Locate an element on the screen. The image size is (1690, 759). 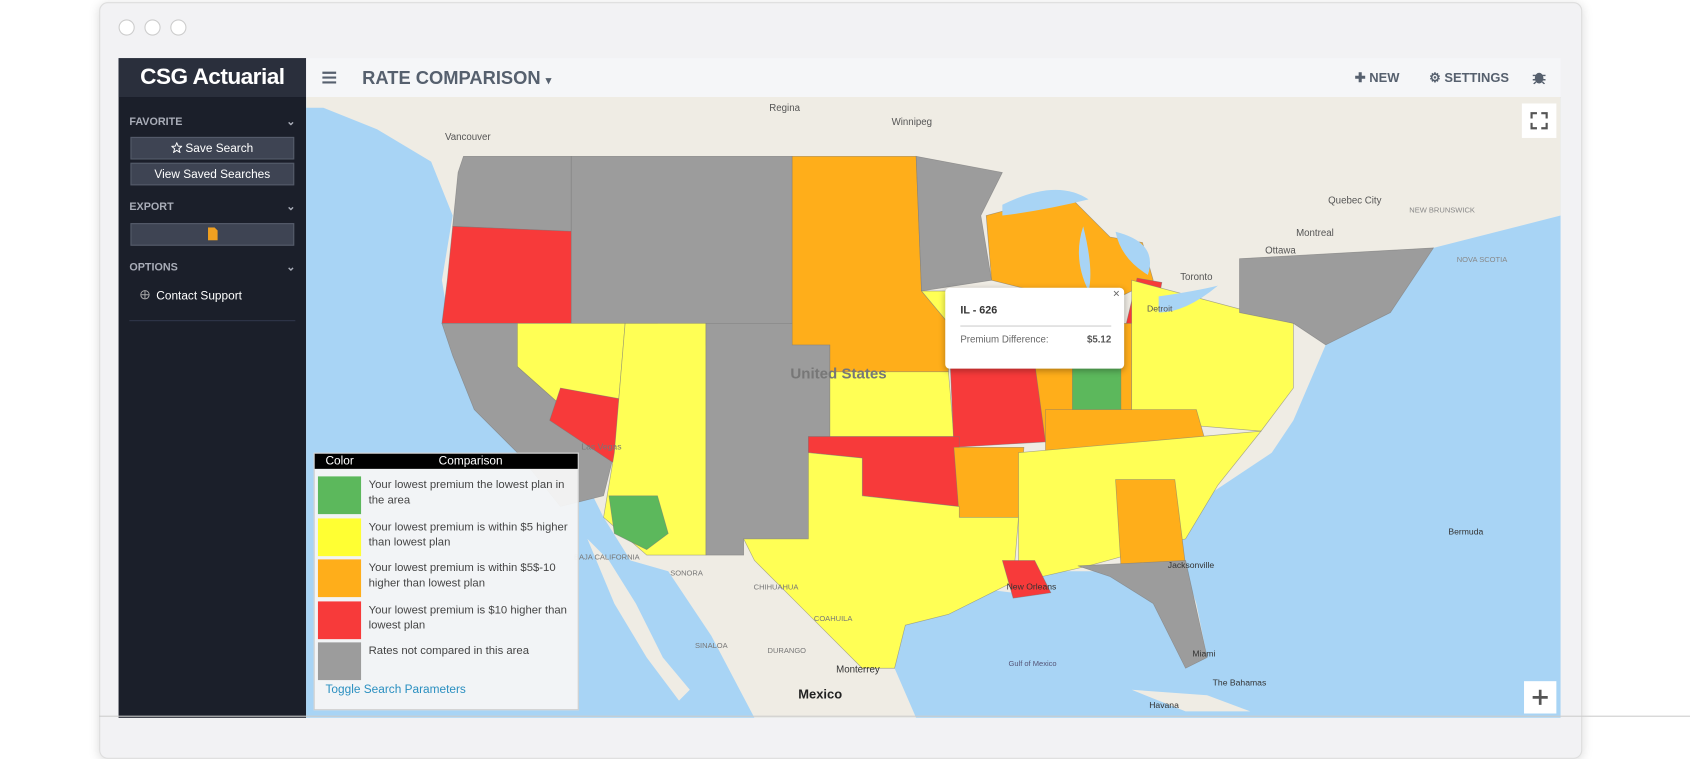
map-label: Monterrey is located at coordinates (858, 670).